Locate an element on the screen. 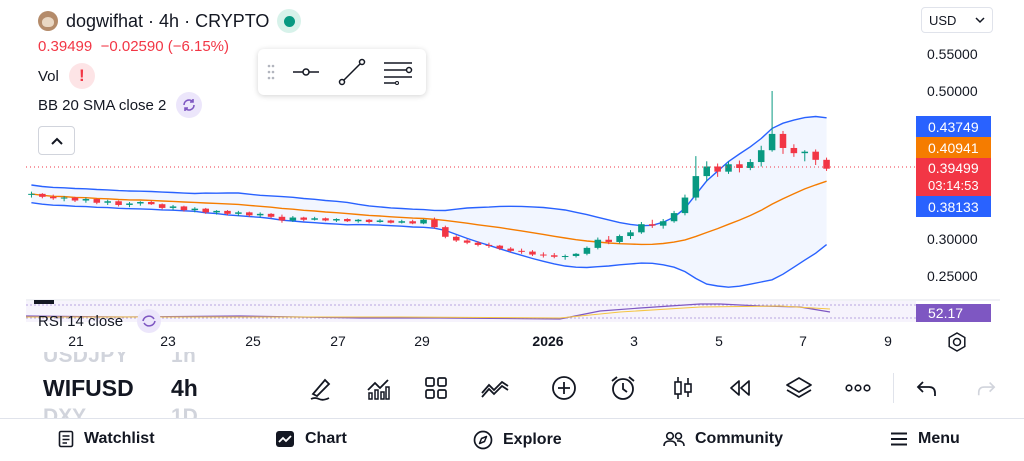 This screenshot has height=461, width=1024. bb-upper-tag: 0.43749 is located at coordinates (953, 126).